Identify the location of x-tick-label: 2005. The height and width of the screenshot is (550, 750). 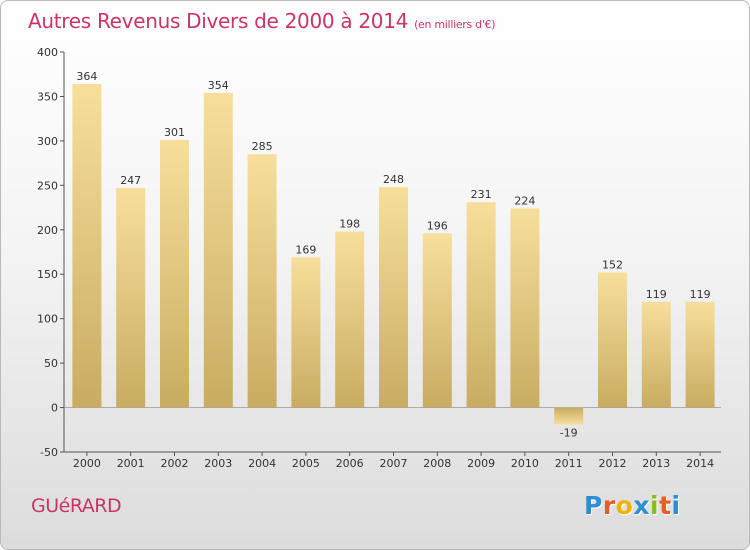
(306, 463).